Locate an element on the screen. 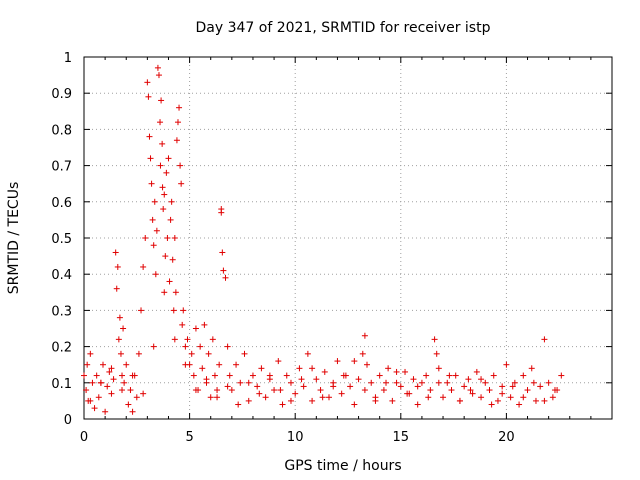  x-tick-labels: 0 5 10 15 20 is located at coordinates (297, 437).